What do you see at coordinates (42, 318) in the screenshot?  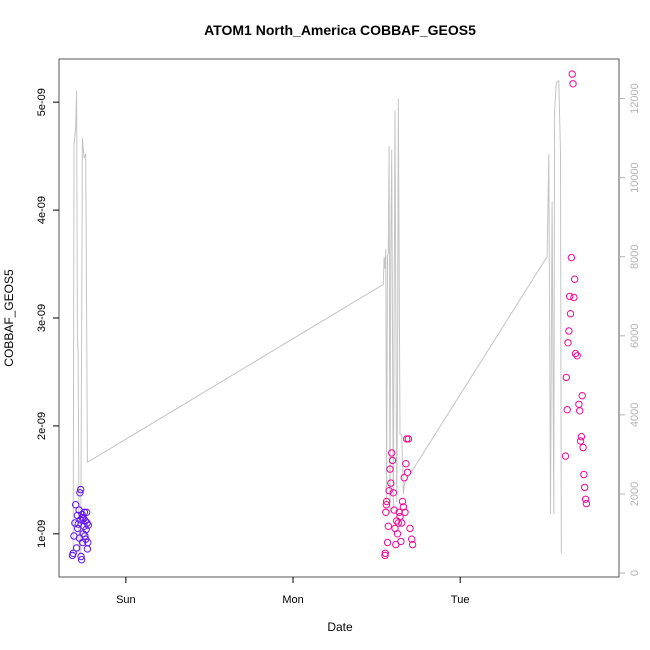 I see `y-tick-label: 3e-09` at bounding box center [42, 318].